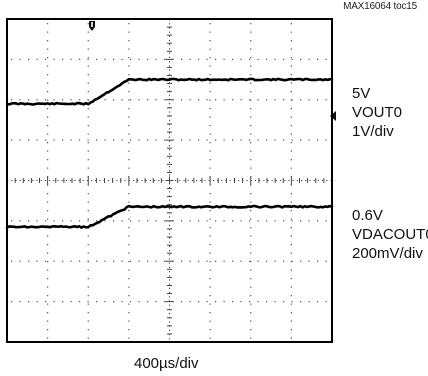 This screenshot has height=376, width=428. Describe the element at coordinates (169, 216) in the screenshot. I see `trace-vdacout0` at that location.